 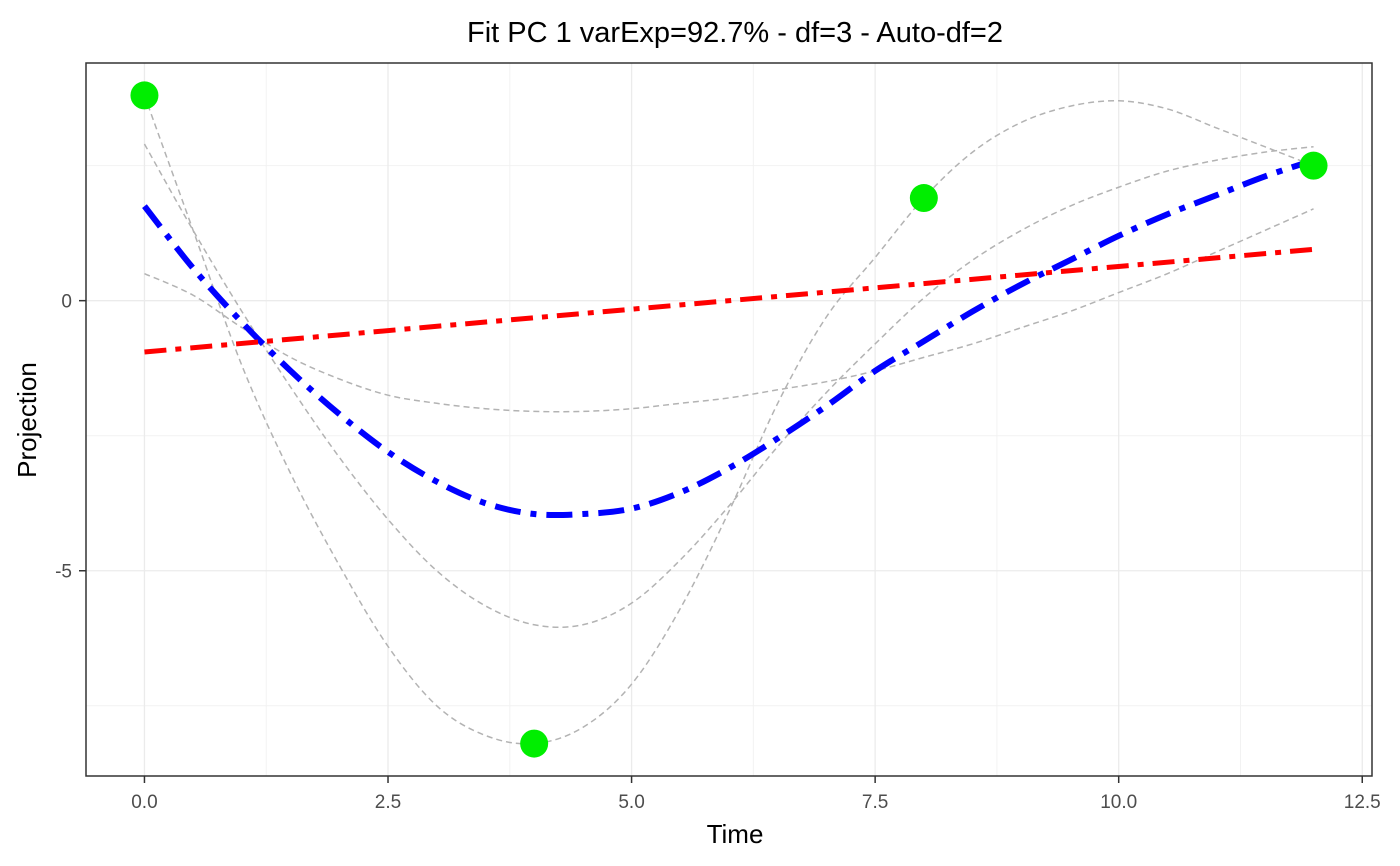 What do you see at coordinates (631, 802) in the screenshot?
I see `x-tick-label: 5.0` at bounding box center [631, 802].